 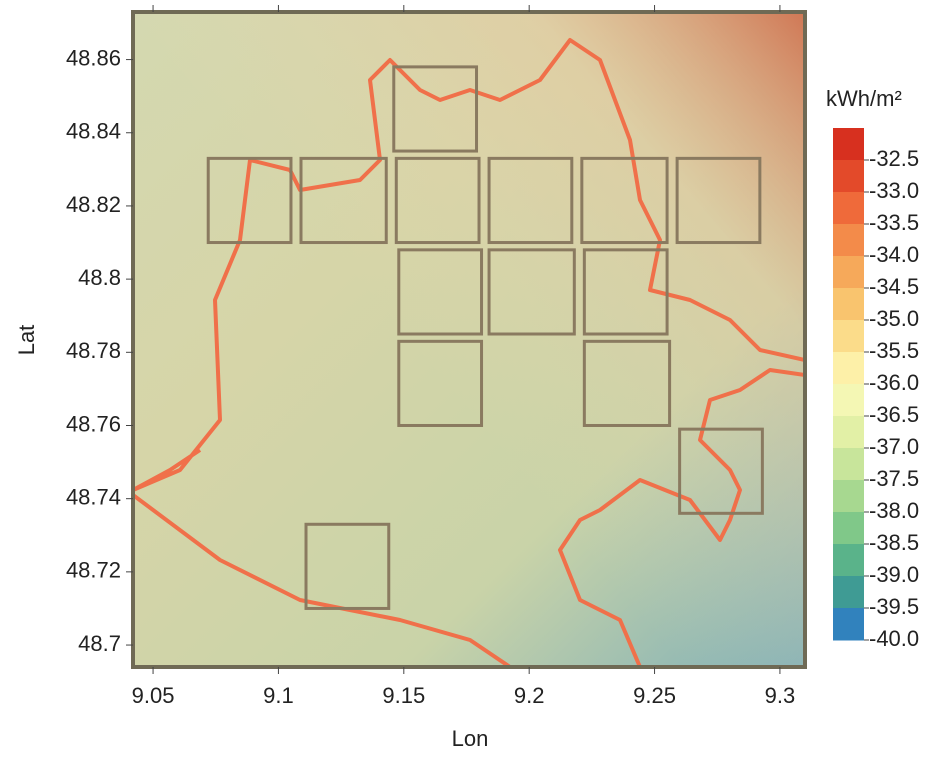 What do you see at coordinates (894, 350) in the screenshot?
I see `colorbar-tick-label: -35.5` at bounding box center [894, 350].